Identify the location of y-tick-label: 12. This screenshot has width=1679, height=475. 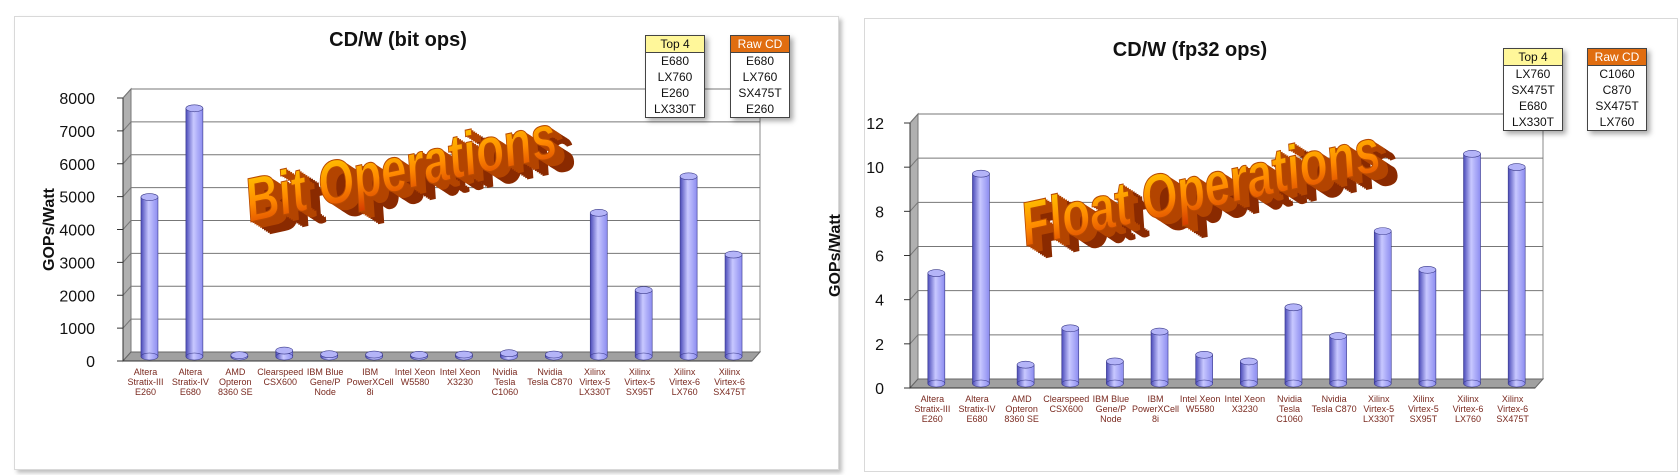
(875, 124).